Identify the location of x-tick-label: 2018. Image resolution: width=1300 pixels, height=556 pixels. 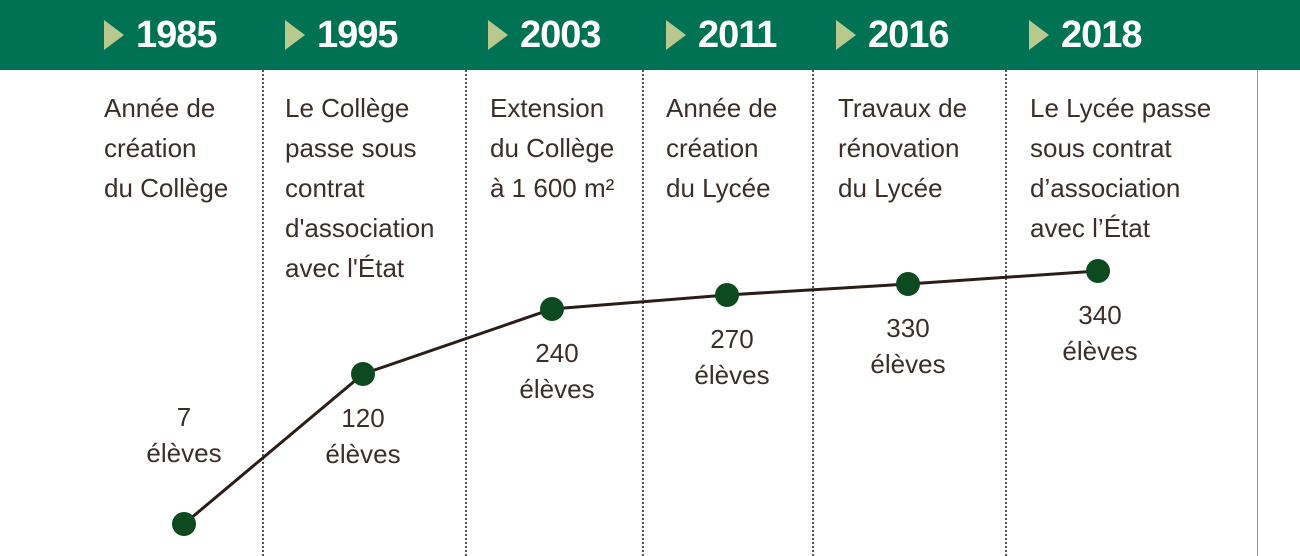
(1102, 34).